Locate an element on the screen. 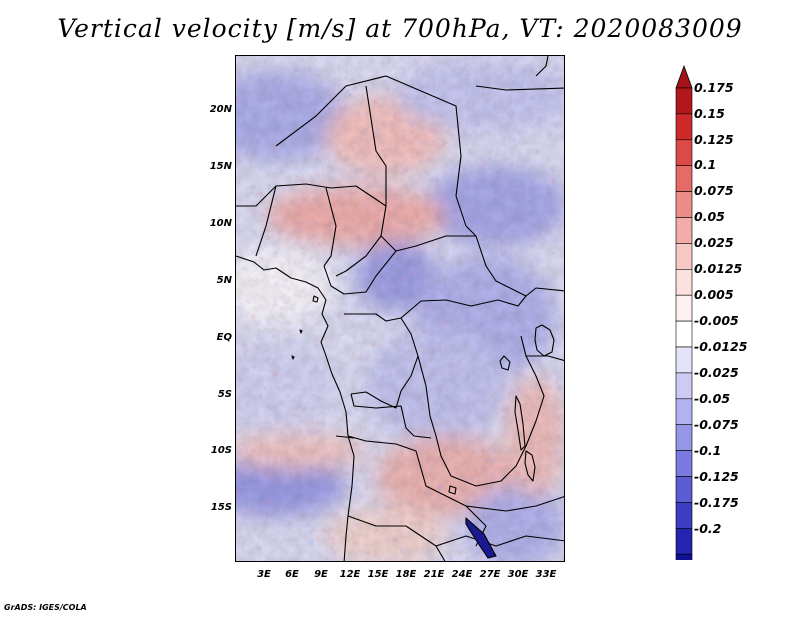  grads-credit: GrADS: IGES/COLA is located at coordinates (45, 607).